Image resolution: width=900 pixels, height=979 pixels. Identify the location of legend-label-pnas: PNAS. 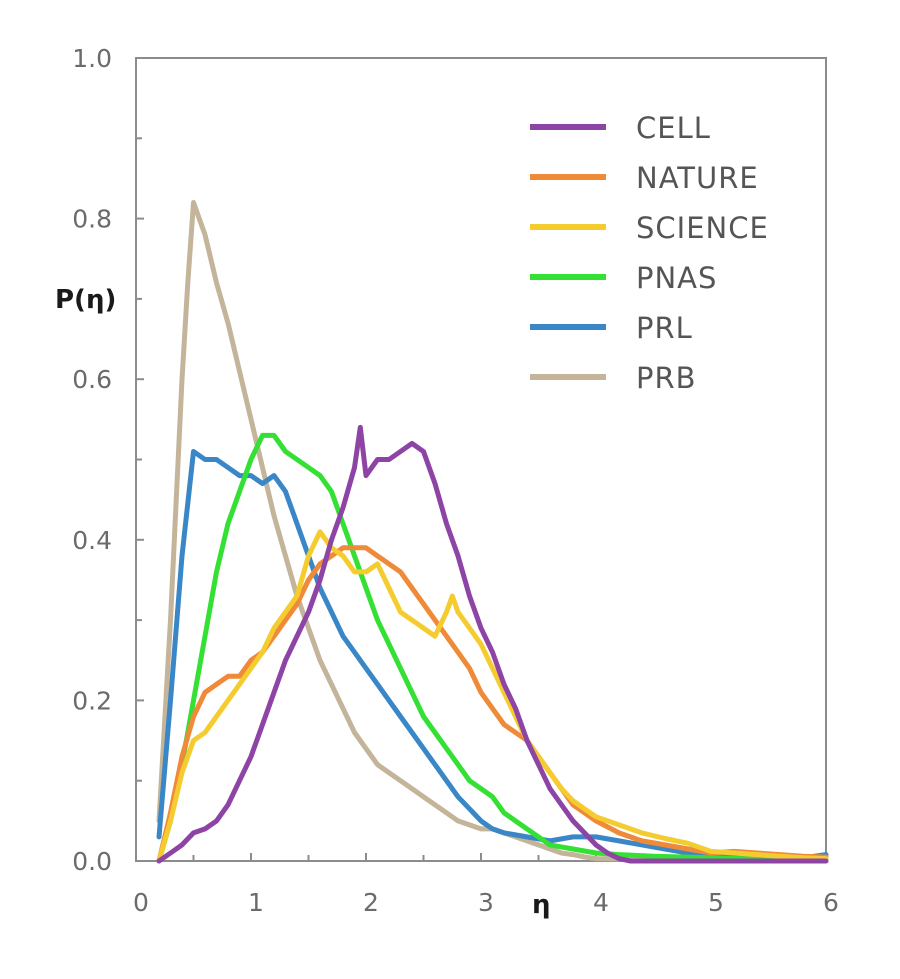
(676, 278).